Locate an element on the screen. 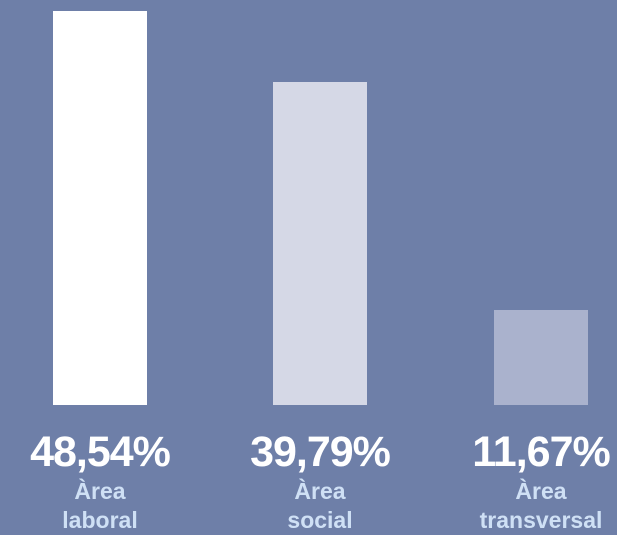  value-label: 39,79% is located at coordinates (320, 452).